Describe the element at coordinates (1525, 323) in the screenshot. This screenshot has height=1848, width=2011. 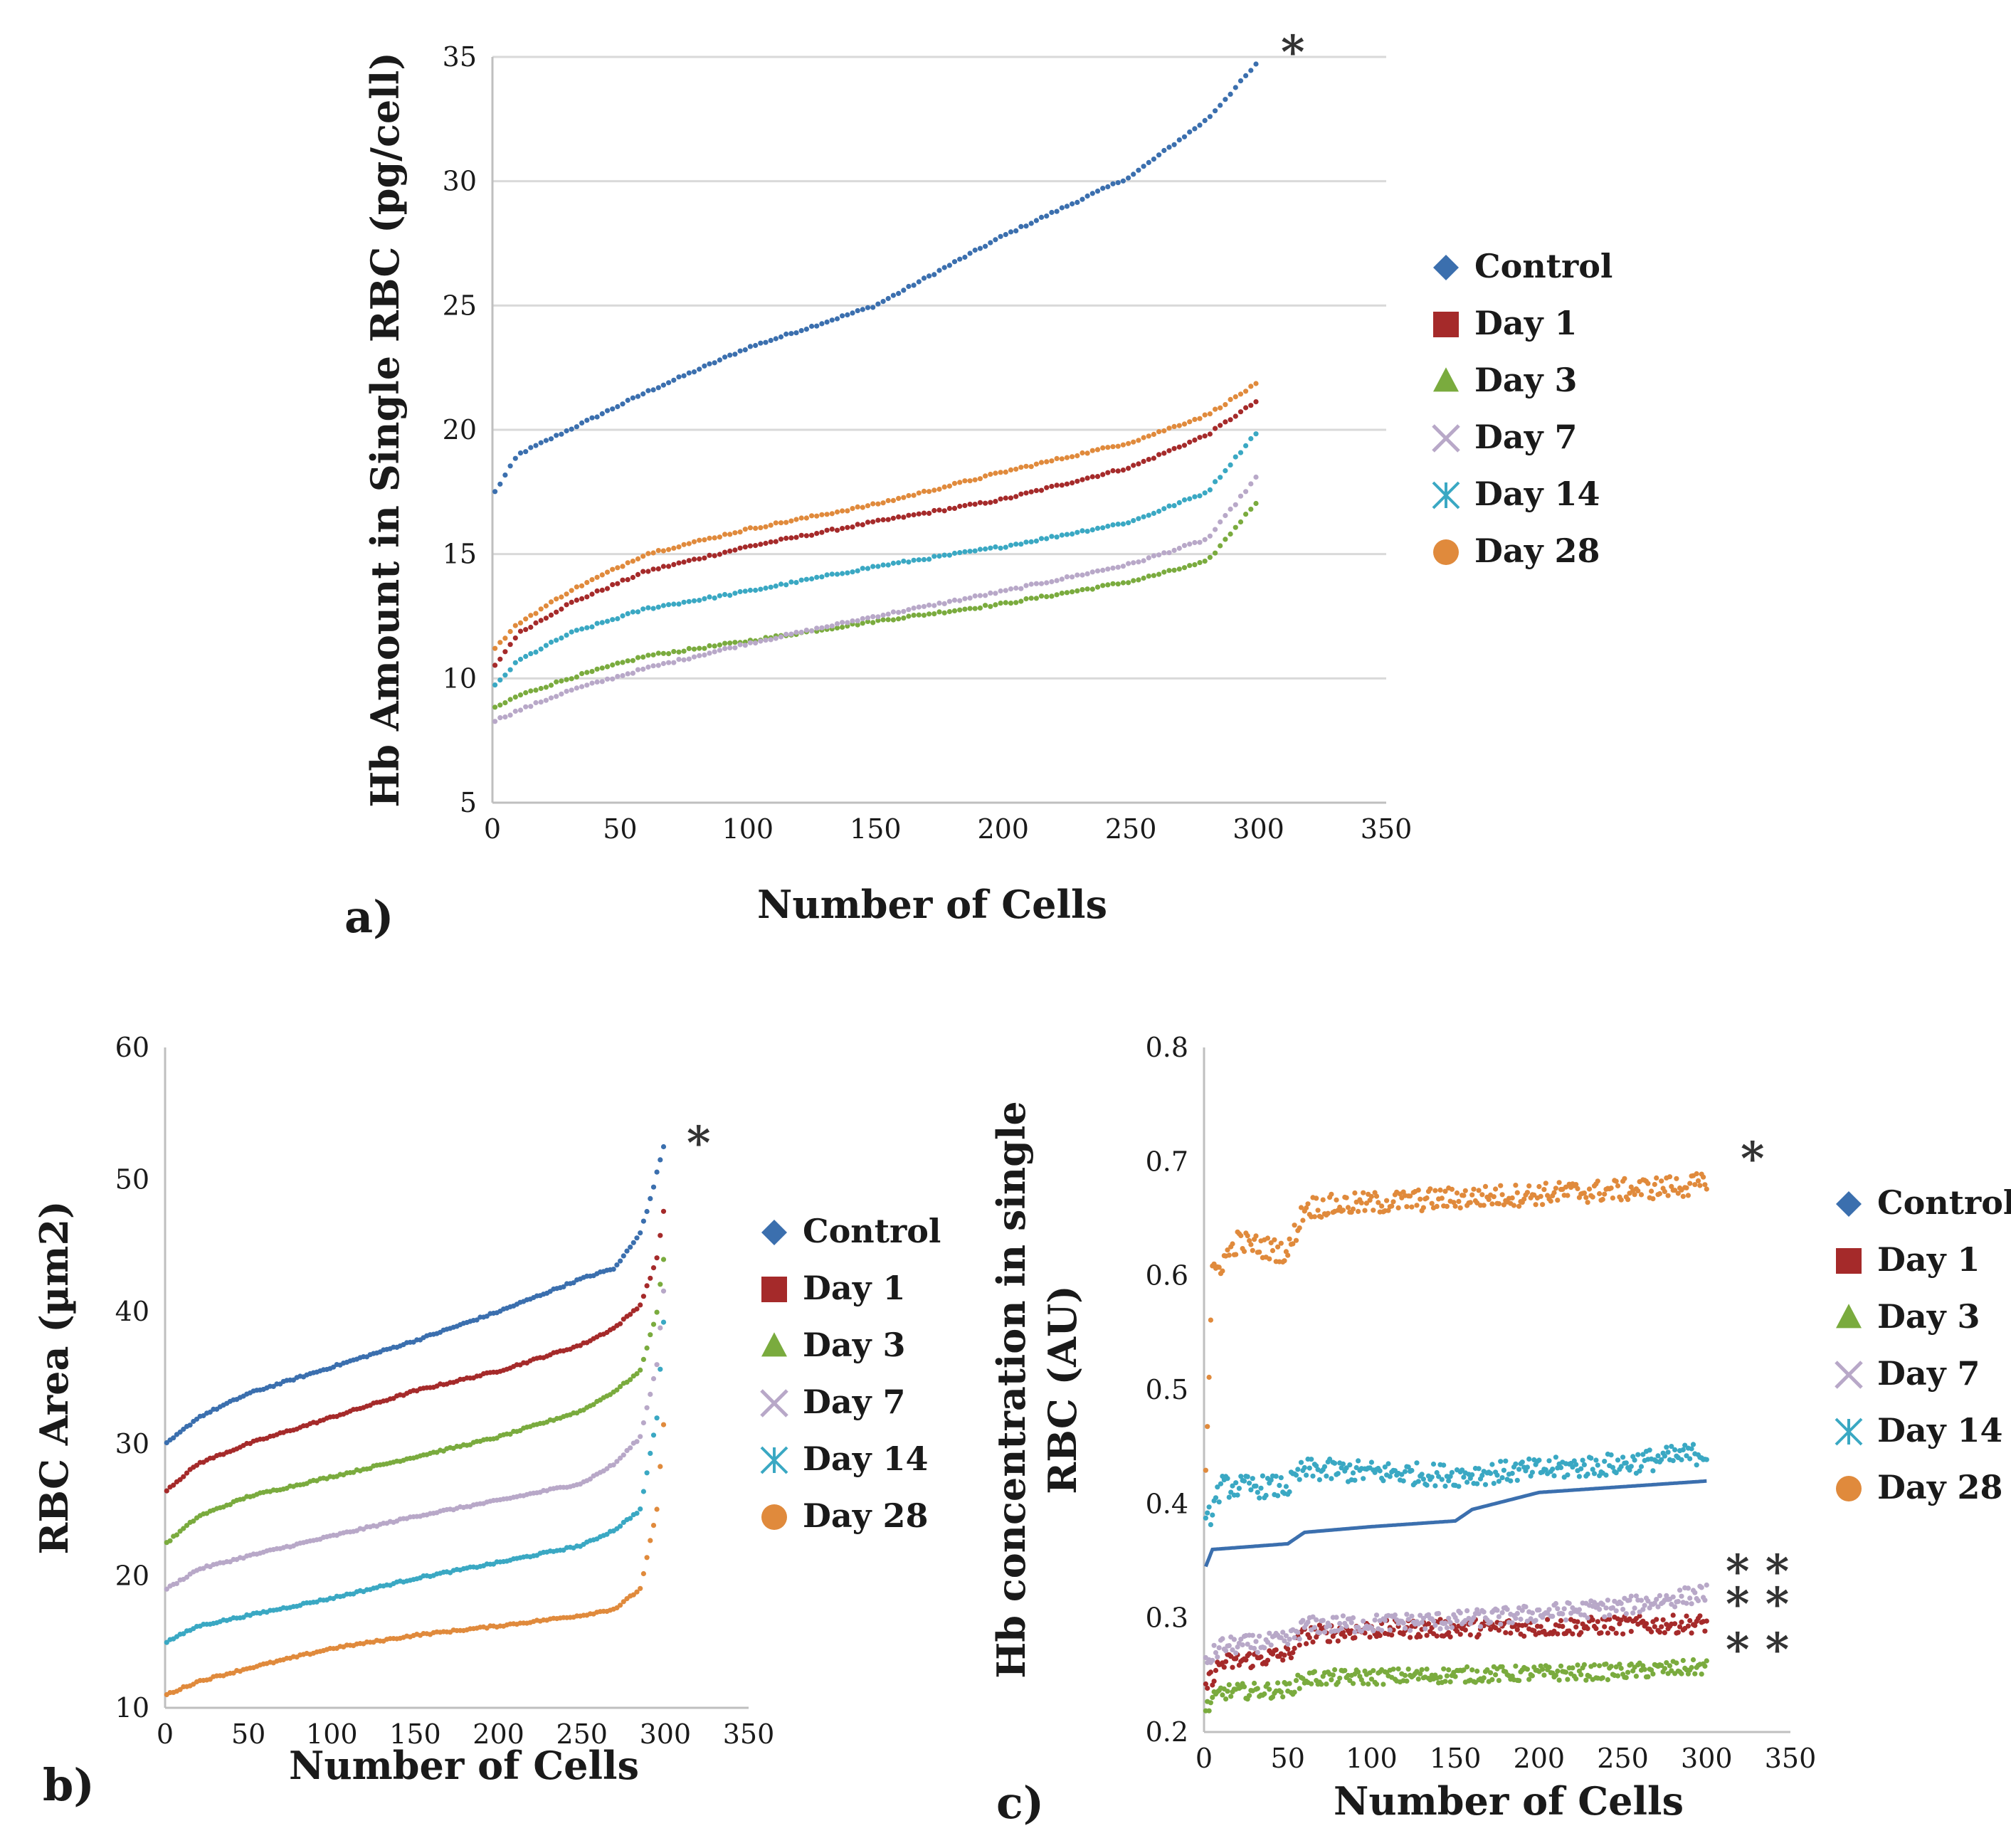
I see `legend-label: Day 1` at that location.